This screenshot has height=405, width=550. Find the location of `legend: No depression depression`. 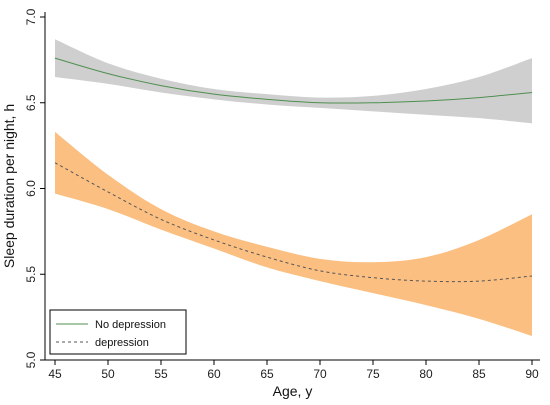

legend: No depression depression is located at coordinates (118, 332).